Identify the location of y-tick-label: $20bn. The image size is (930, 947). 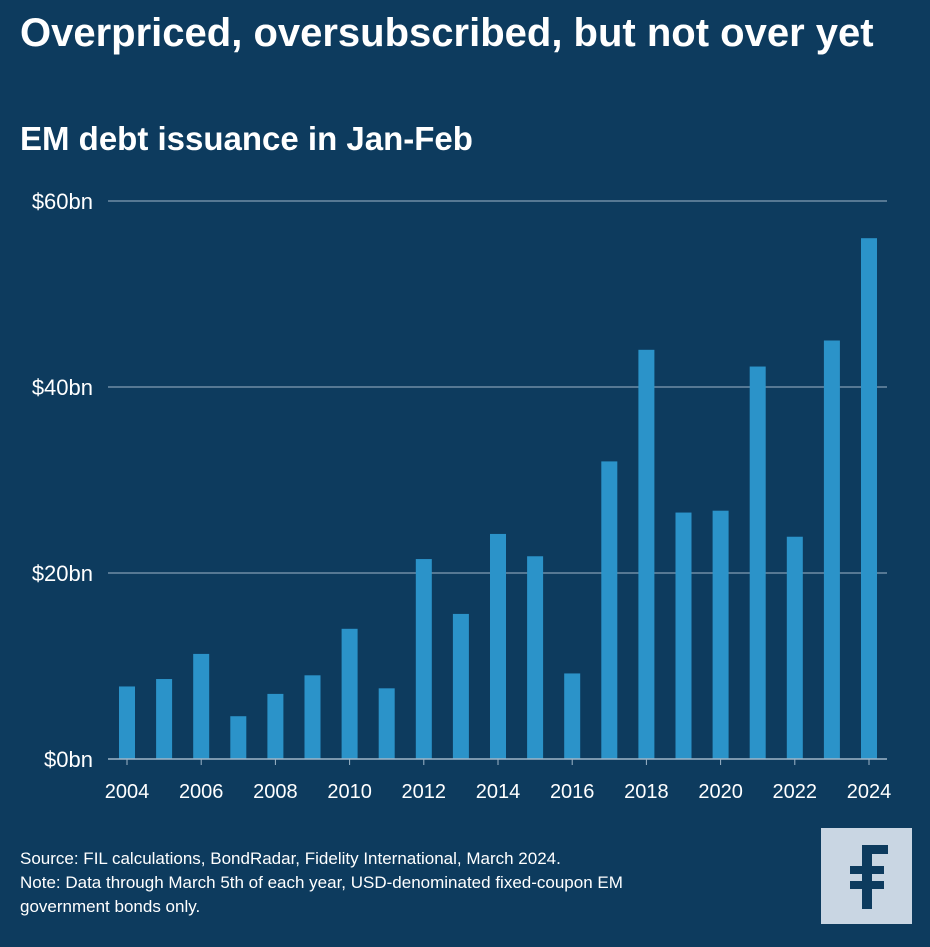
(62, 573).